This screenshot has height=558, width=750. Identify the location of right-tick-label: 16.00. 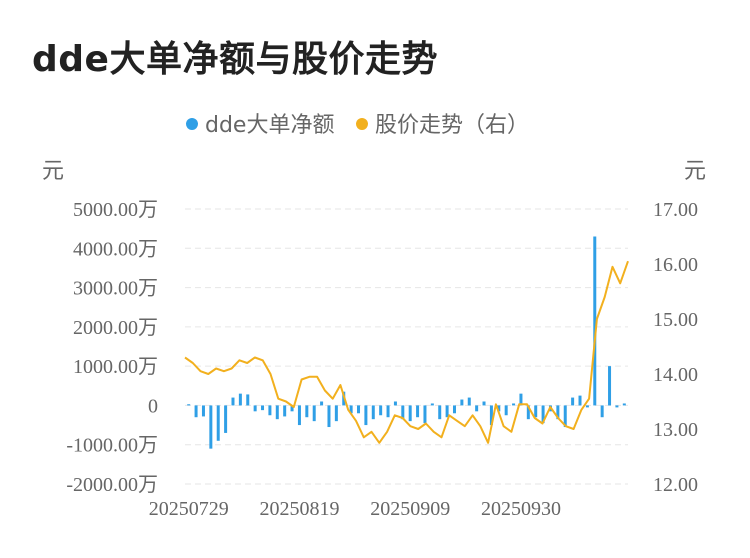
(675, 265).